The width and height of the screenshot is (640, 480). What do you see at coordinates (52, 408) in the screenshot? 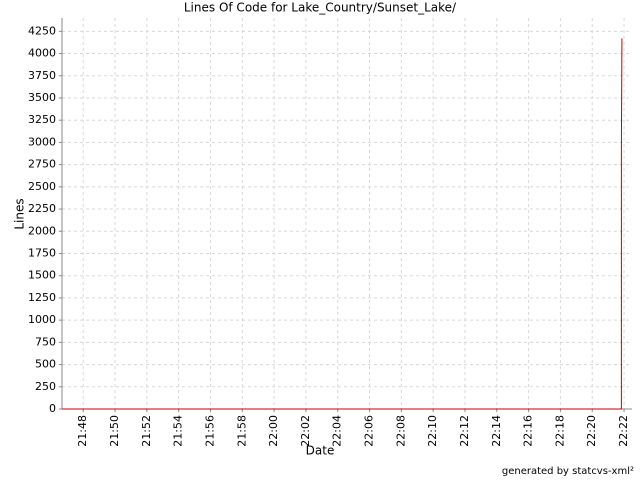
I see `y-tick-label: 0` at bounding box center [52, 408].